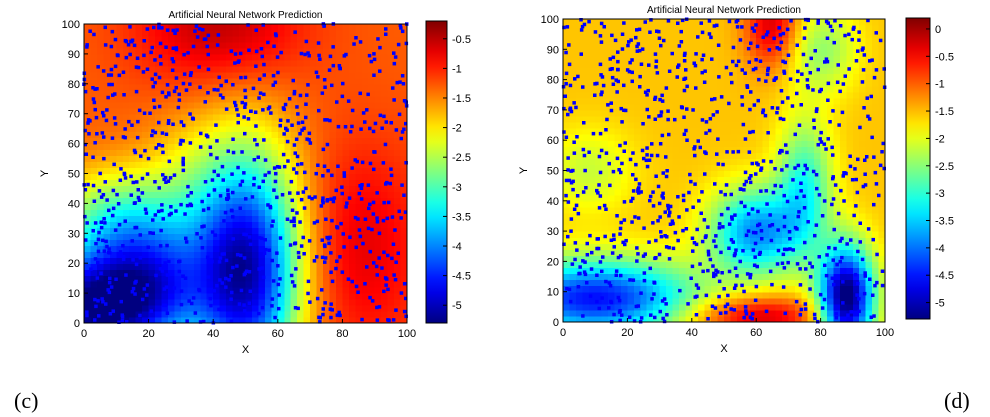 The height and width of the screenshot is (417, 990). What do you see at coordinates (213, 334) in the screenshot?
I see `x-tick-label: 40` at bounding box center [213, 334].